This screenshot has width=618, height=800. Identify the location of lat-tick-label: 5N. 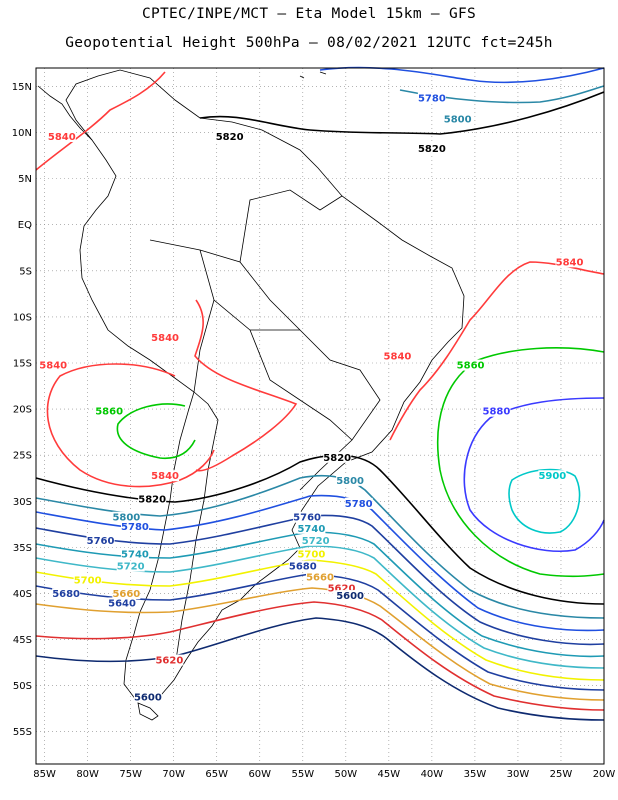
(25, 179).